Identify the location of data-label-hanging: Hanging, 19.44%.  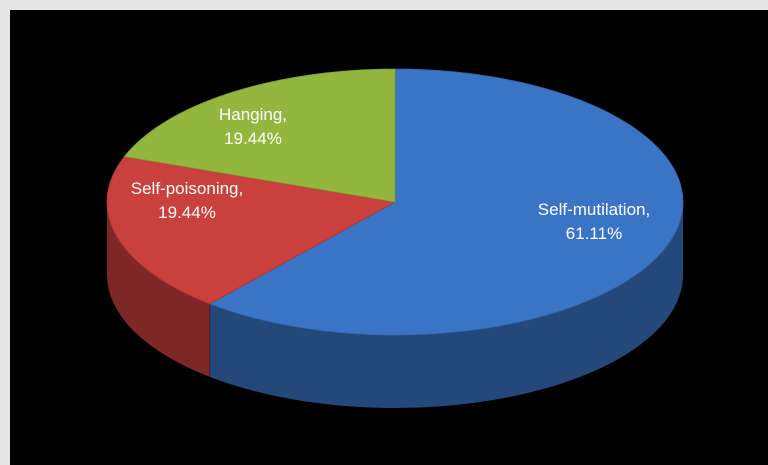
(253, 126).